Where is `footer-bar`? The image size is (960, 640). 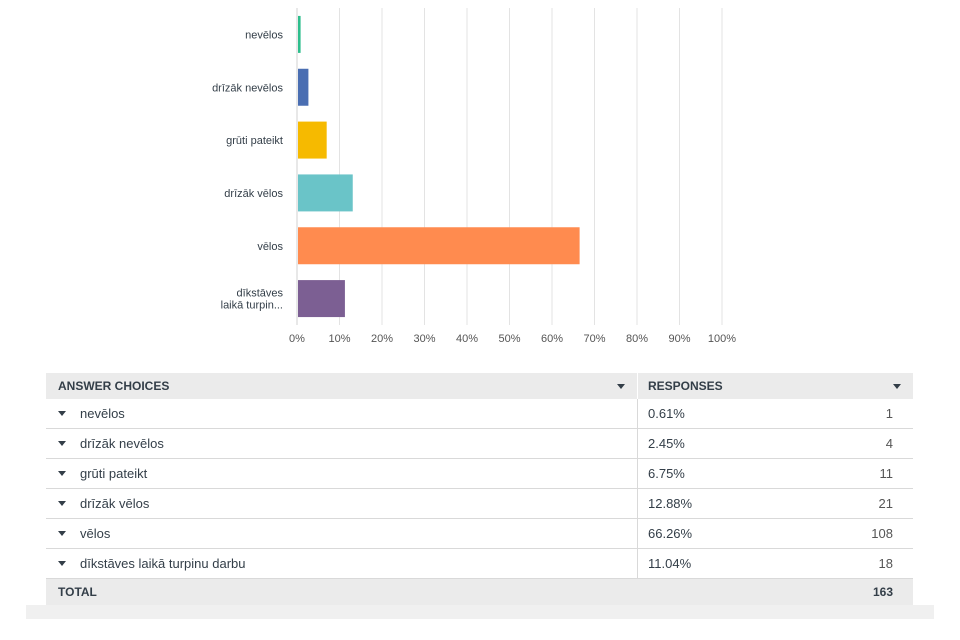
footer-bar is located at coordinates (480, 612).